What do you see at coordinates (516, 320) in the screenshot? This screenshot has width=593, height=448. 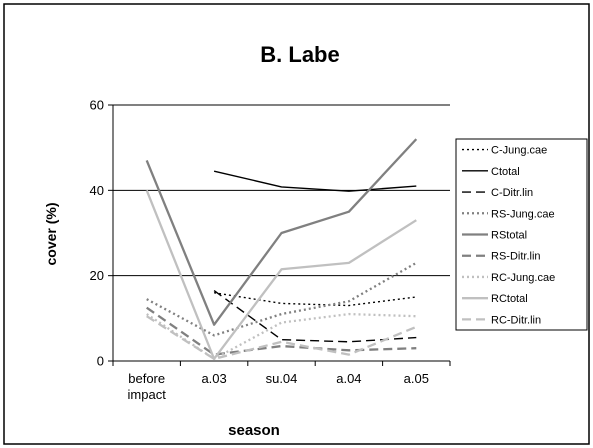 I see `legend-label-rc-ditr-lin: RC-Ditr.lin` at bounding box center [516, 320].